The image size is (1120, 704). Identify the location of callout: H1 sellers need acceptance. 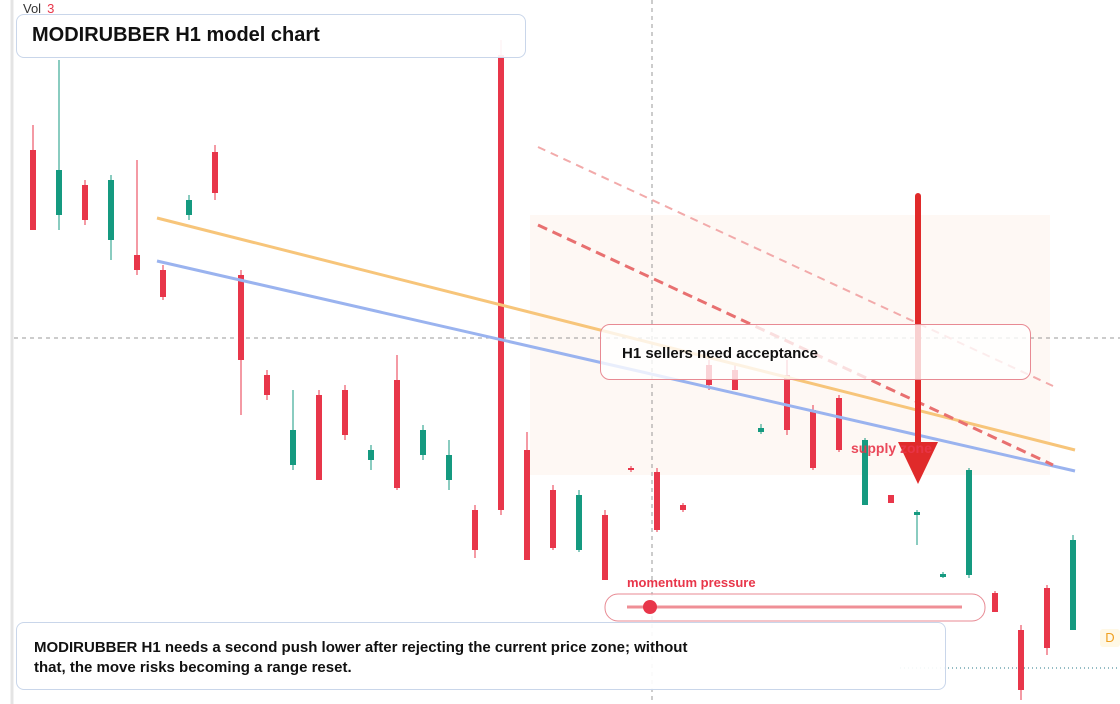
(815, 352).